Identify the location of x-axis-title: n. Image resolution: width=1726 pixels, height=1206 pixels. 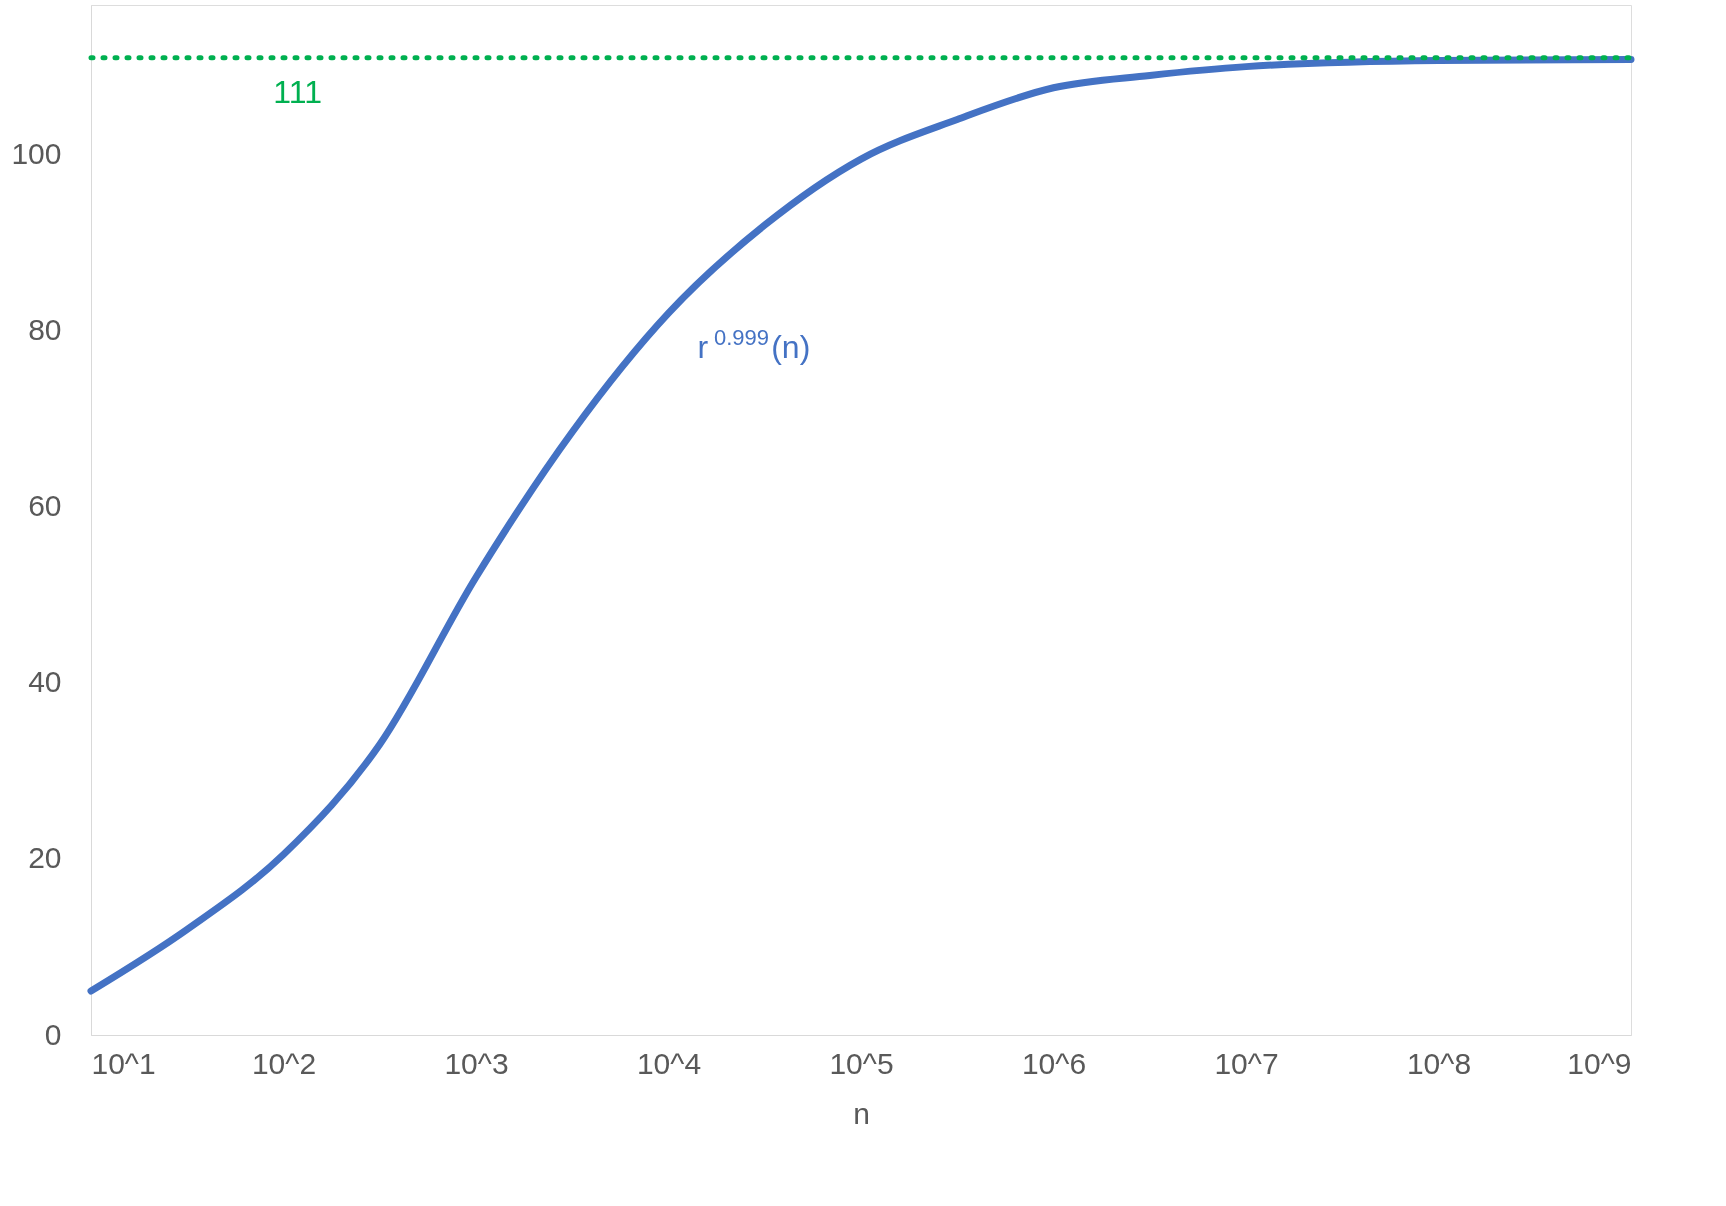
(861, 1113).